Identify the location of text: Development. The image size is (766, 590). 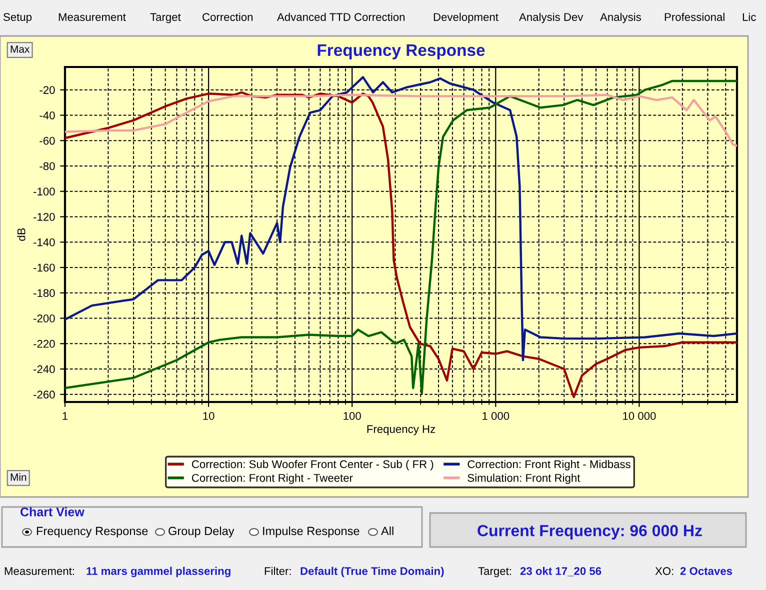
(466, 18).